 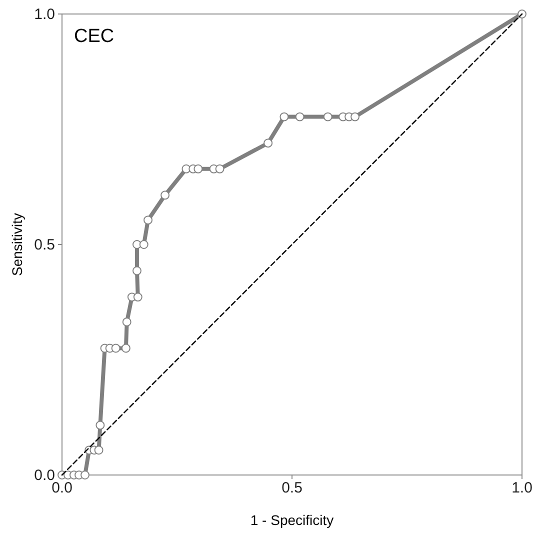 What do you see at coordinates (17, 244) in the screenshot?
I see `y-axis-title: Sensitivity` at bounding box center [17, 244].